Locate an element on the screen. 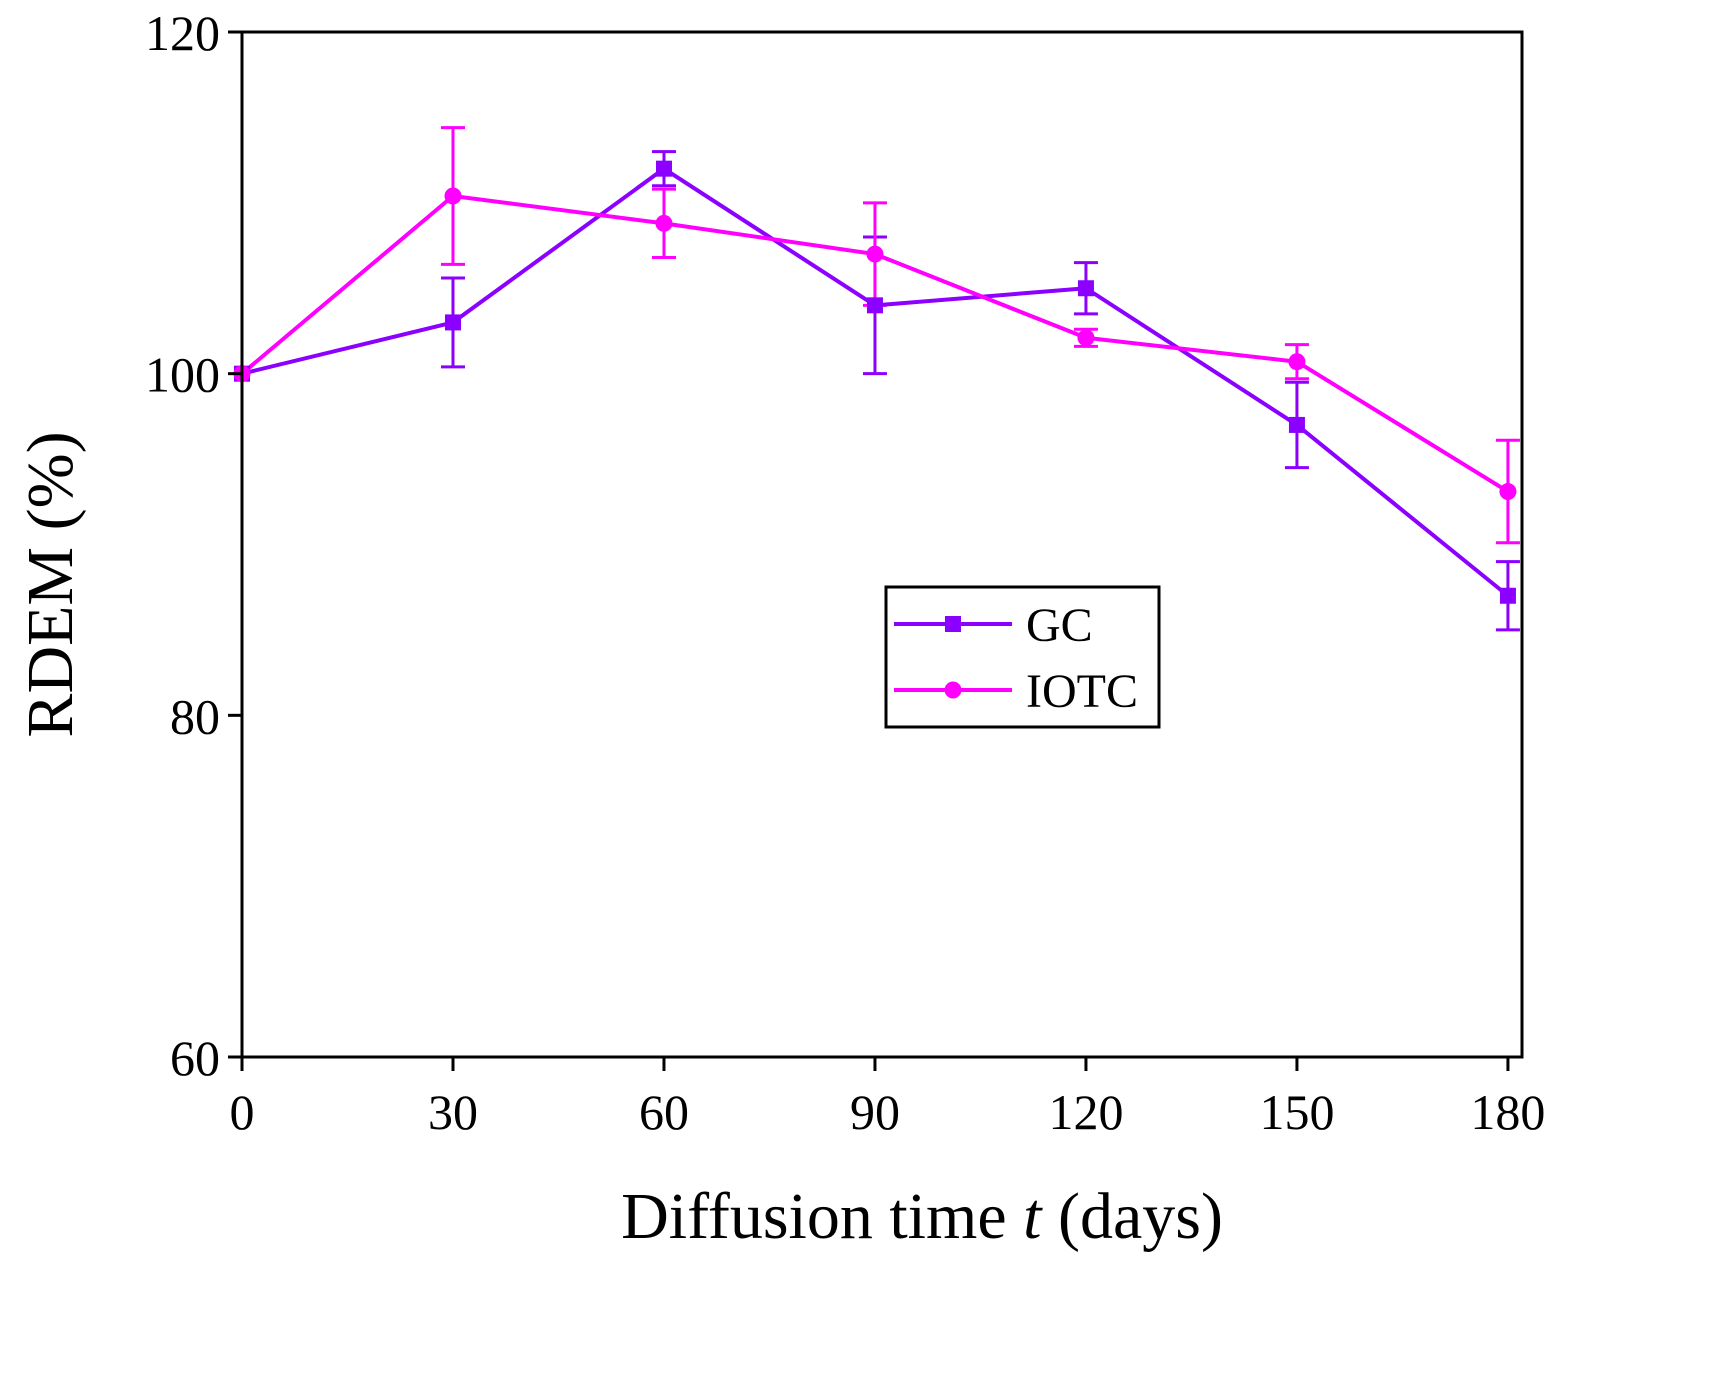 This screenshot has width=1710, height=1386. y-axis-title: RDEM (%) is located at coordinates (50, 584).